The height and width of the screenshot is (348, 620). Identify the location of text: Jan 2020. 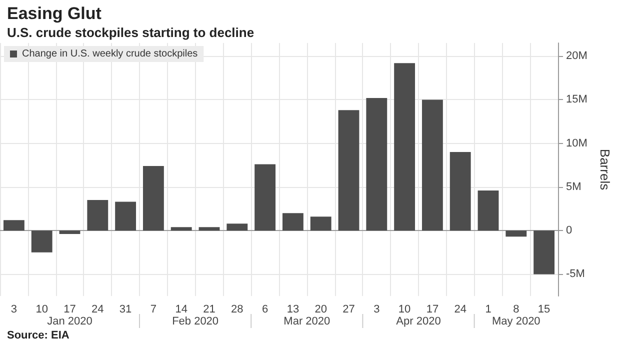
(69, 322).